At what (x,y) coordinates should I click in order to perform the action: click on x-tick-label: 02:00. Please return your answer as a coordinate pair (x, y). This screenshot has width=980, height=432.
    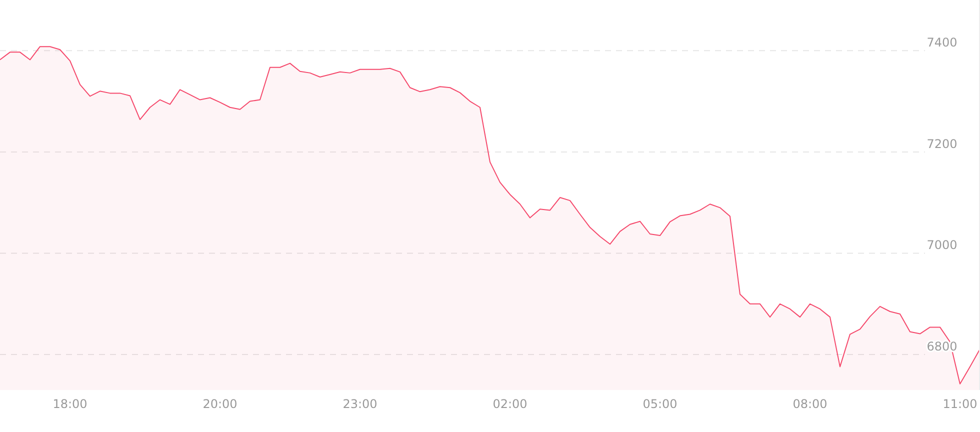
    Looking at the image, I should click on (510, 404).